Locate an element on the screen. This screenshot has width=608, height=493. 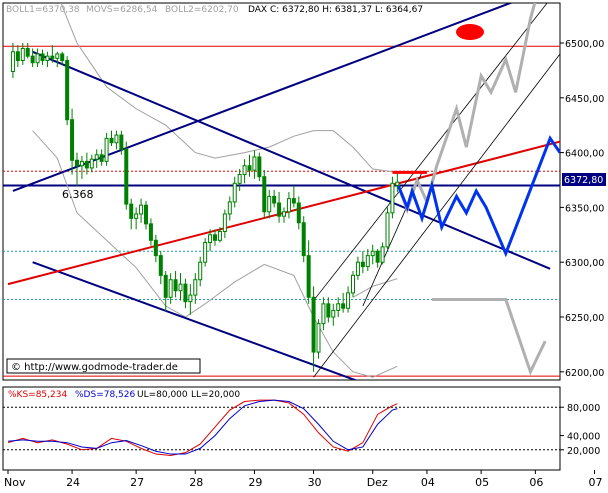
copyright-text: © http://www.godmode-trader.de is located at coordinates (94, 367).